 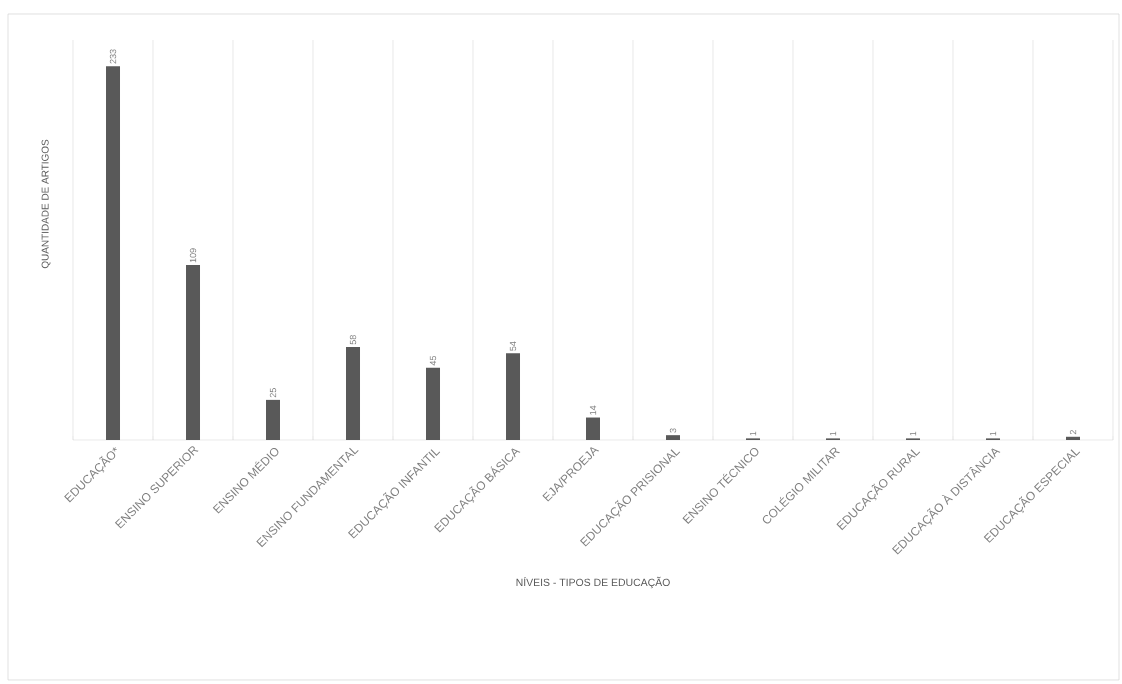 I want to click on y-axis-title: QUANTIDADE DE ARTIGOS, so click(x=46, y=204).